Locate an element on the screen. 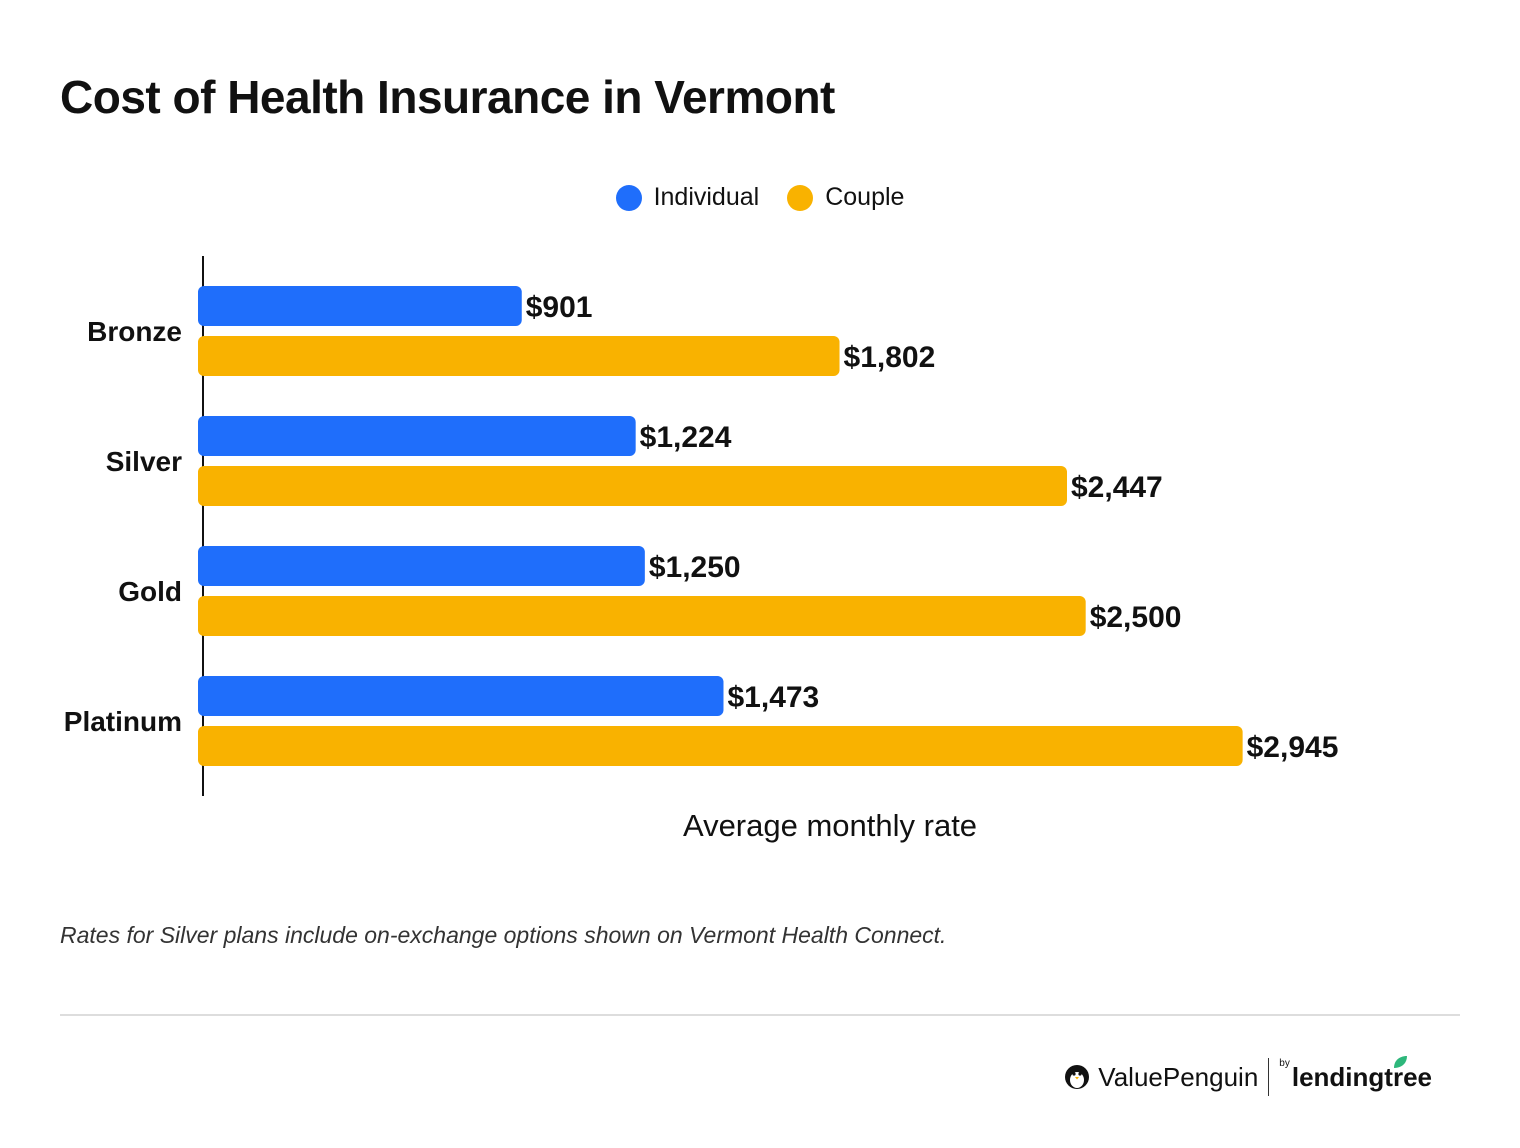  bar-bronze-individual is located at coordinates (360, 306).